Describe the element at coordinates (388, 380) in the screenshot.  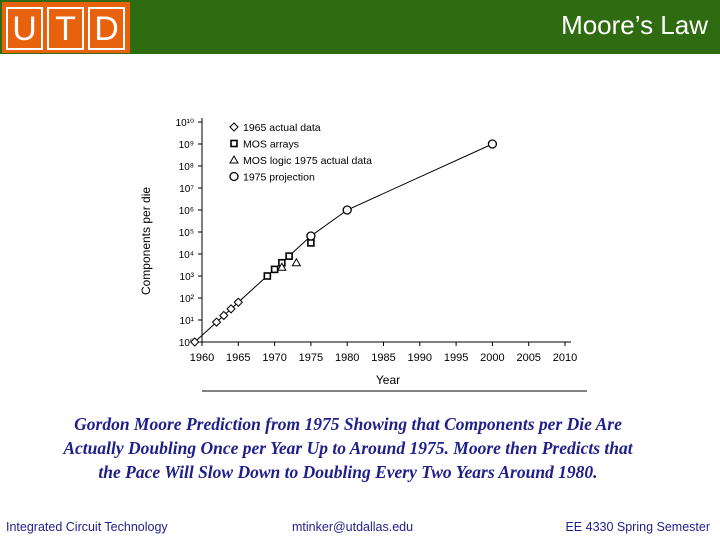
I see `x-axis-label: Year` at that location.